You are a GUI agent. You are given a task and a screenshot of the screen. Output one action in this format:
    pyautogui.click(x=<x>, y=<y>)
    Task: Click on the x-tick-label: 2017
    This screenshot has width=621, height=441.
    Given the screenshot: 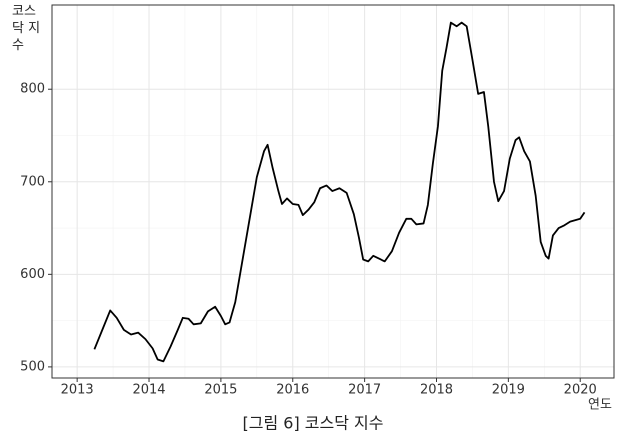 What is the action you would take?
    pyautogui.click(x=364, y=390)
    